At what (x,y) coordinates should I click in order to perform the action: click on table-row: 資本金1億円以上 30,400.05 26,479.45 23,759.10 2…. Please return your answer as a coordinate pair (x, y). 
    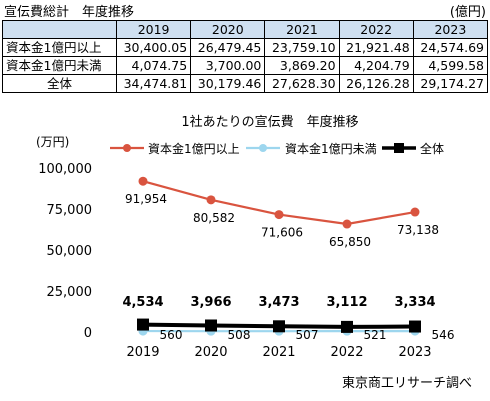
    Looking at the image, I should click on (245, 47).